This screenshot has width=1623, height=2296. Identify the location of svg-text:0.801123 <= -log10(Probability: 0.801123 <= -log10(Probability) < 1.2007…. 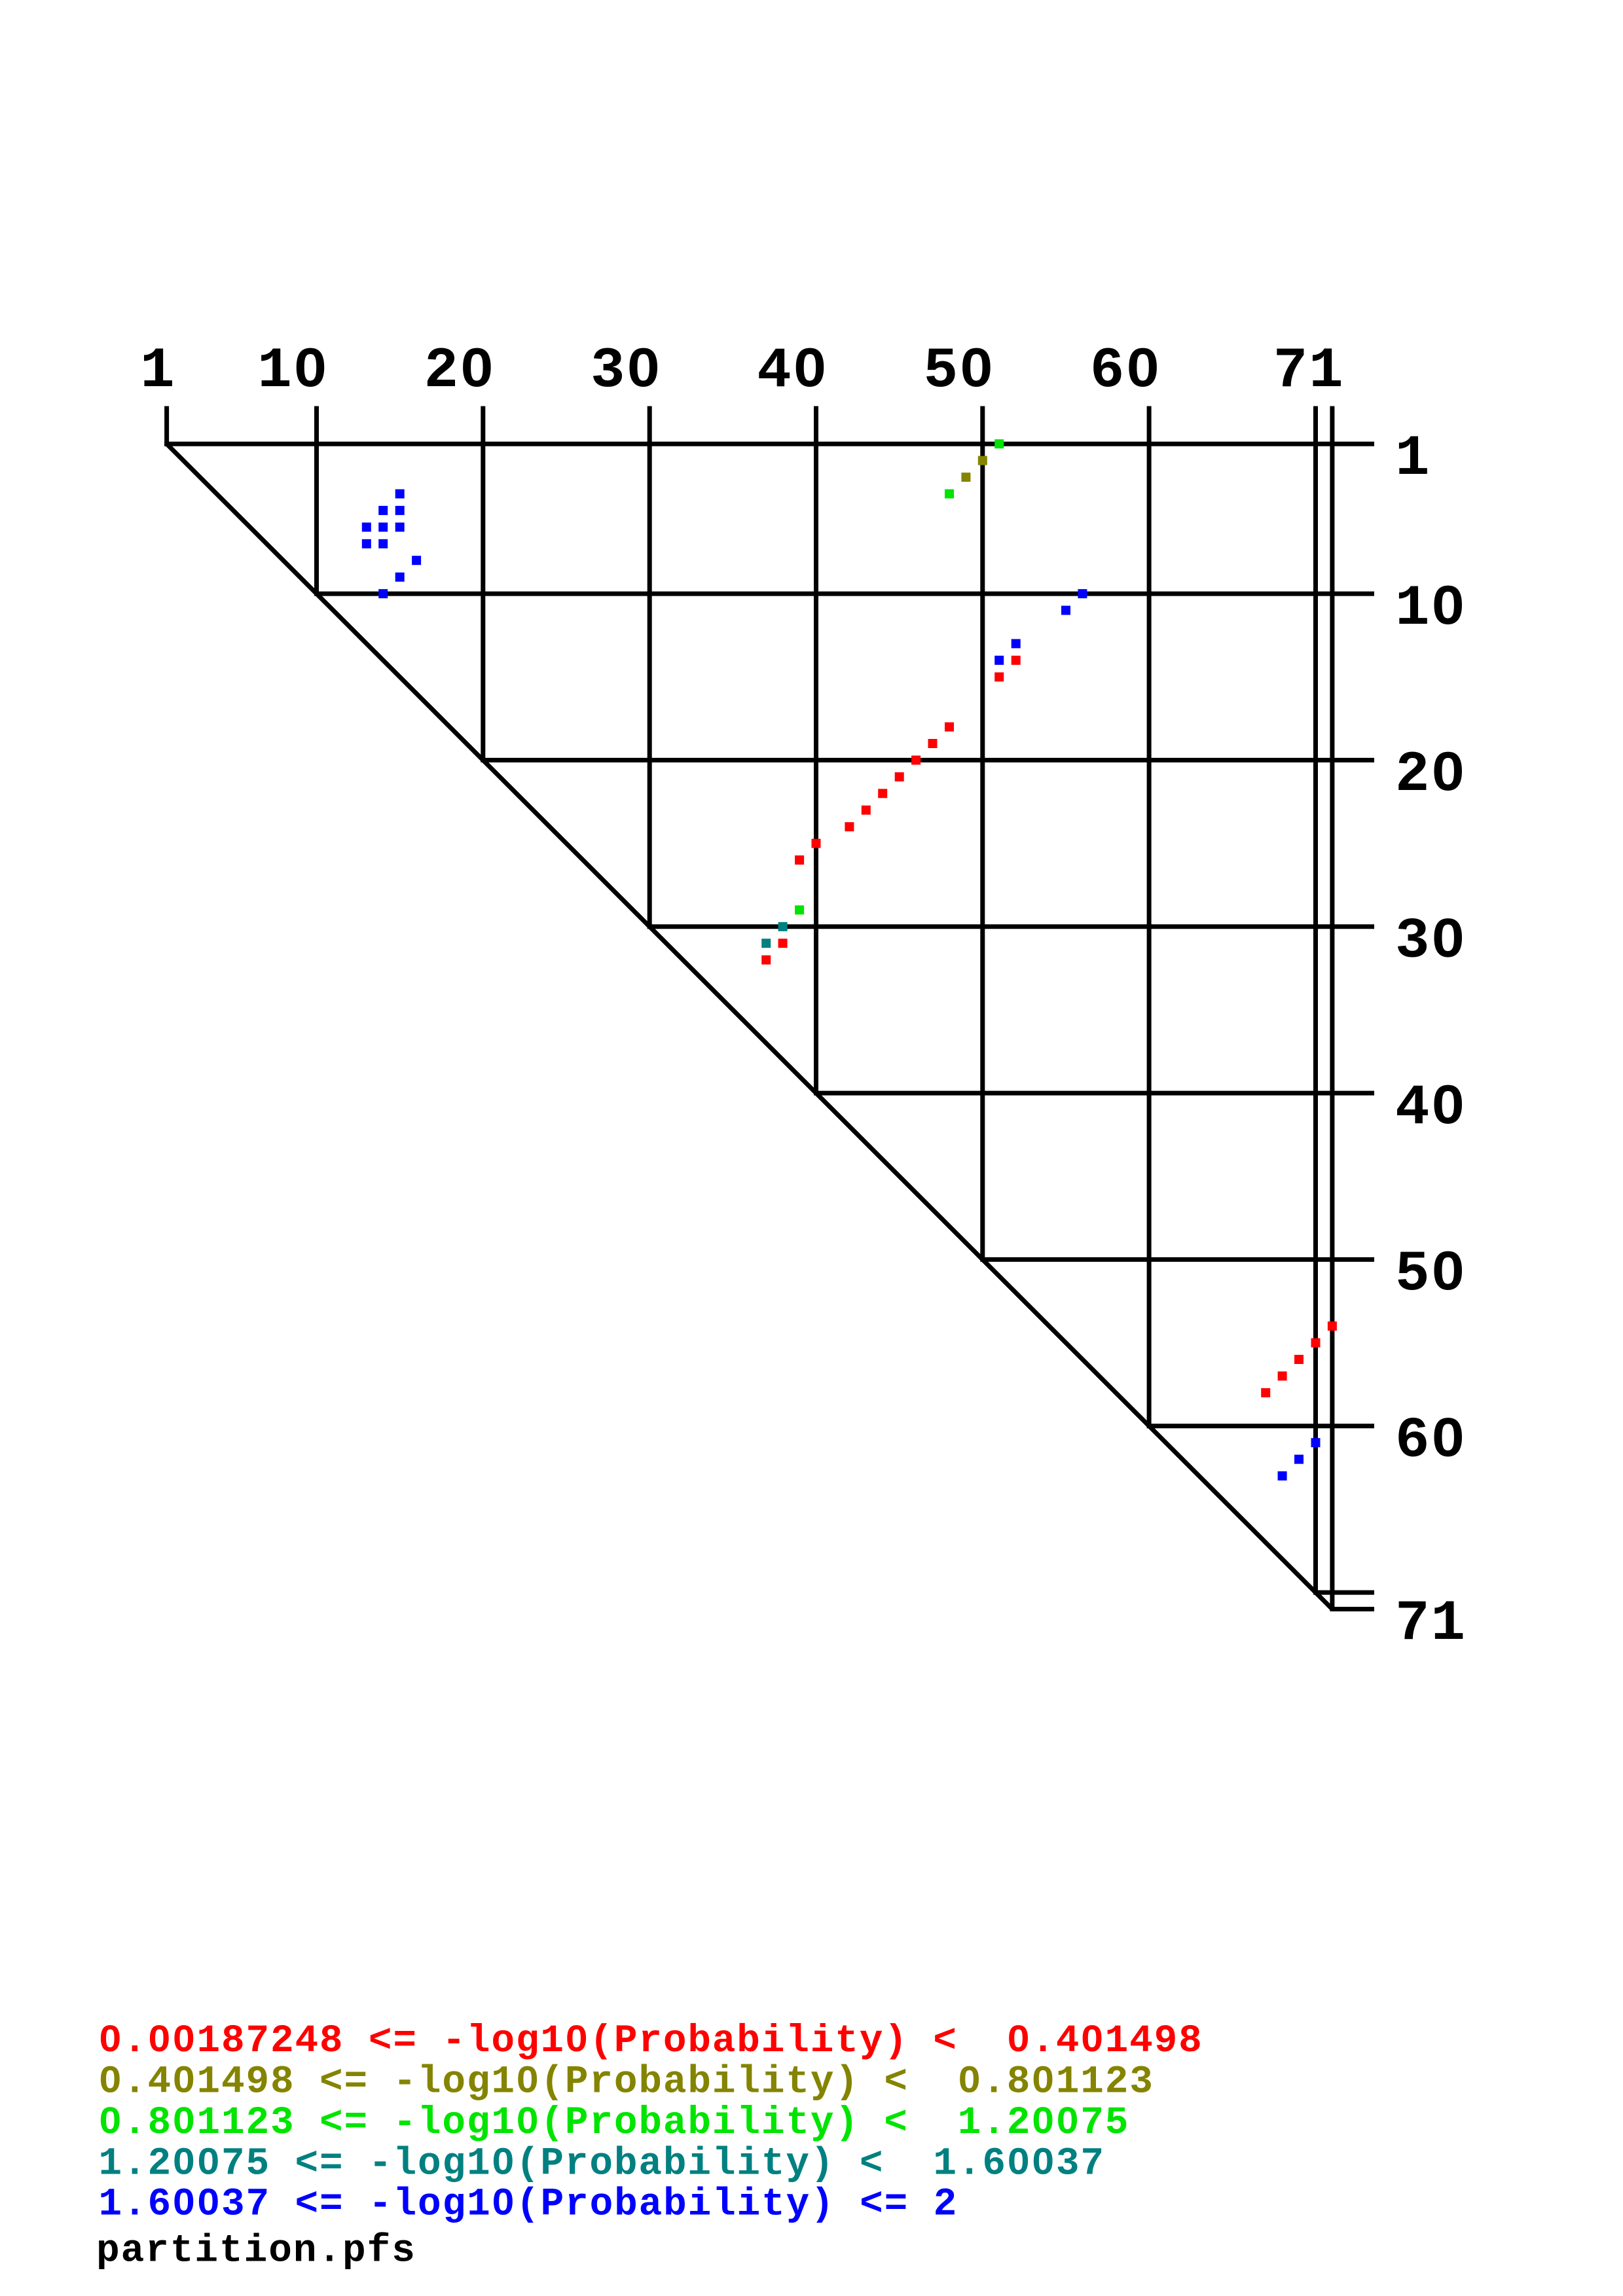
(614, 2123).